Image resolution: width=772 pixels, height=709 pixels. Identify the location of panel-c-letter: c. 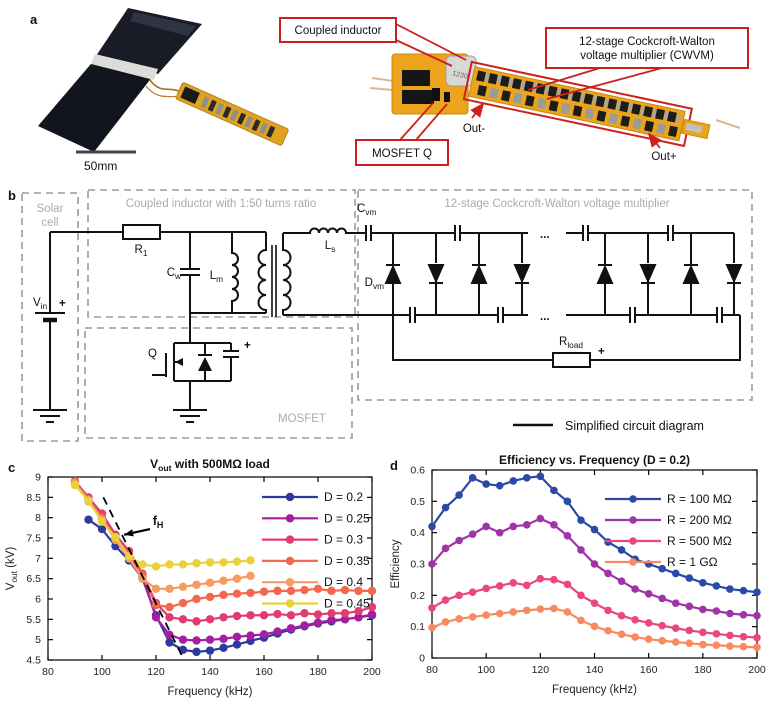
(12, 467).